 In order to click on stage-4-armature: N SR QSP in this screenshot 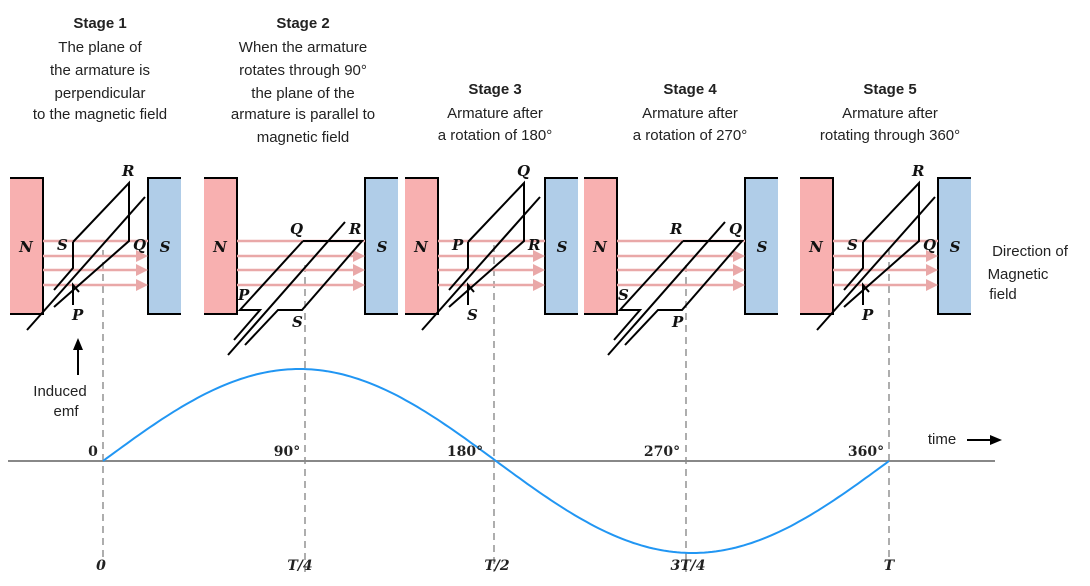, I will do `click(681, 266)`.